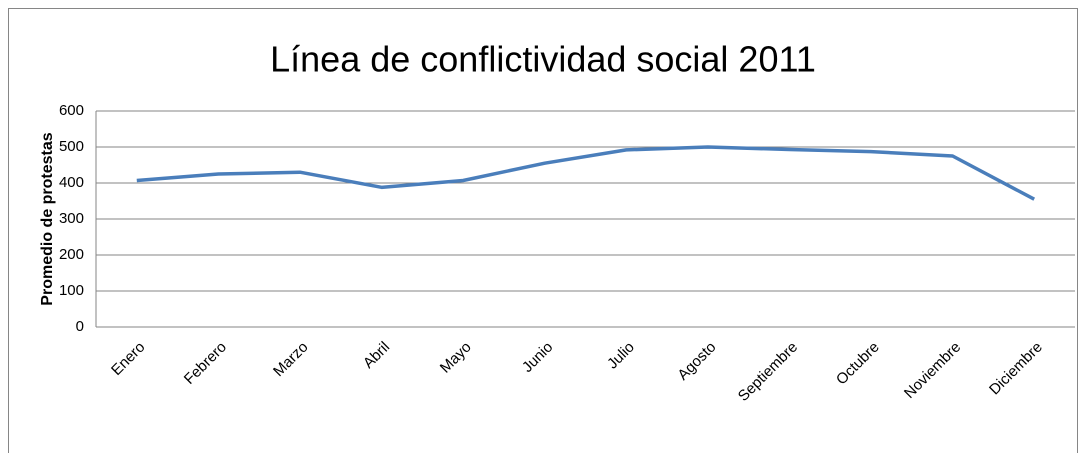 Image resolution: width=1087 pixels, height=453 pixels. I want to click on data-line, so click(586, 173).